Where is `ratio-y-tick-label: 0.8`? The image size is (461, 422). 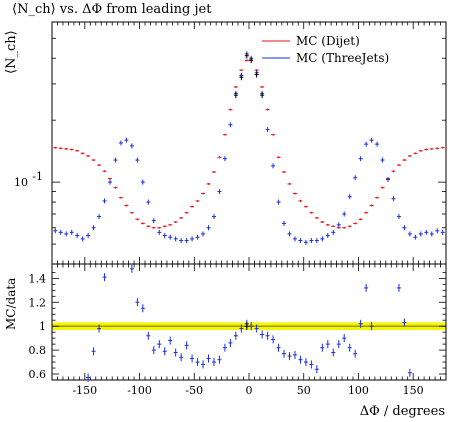 ratio-y-tick-label: 0.8 is located at coordinates (38, 350).